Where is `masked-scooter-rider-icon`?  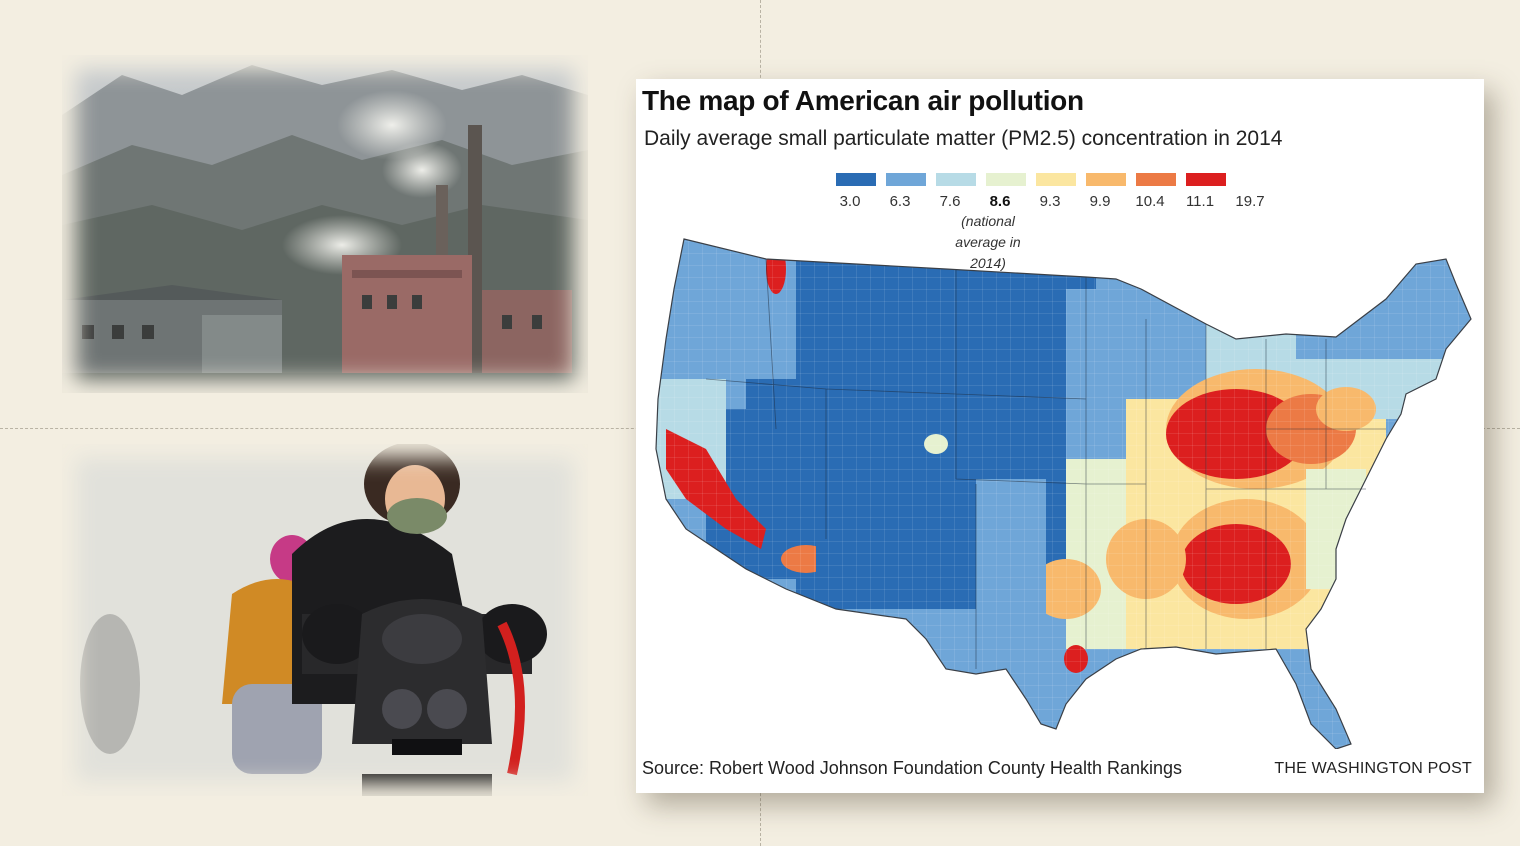
masked-scooter-rider-icon is located at coordinates (325, 620).